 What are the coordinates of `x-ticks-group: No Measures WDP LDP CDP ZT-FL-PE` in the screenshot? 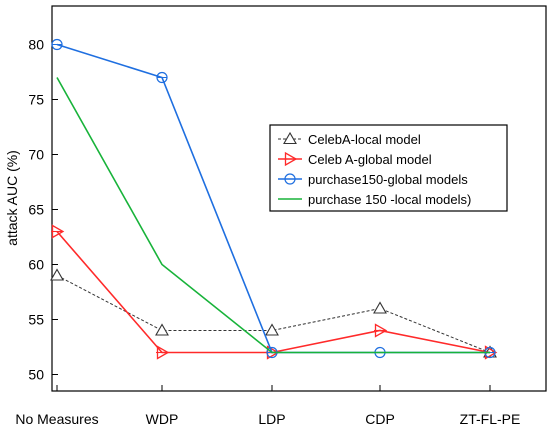 It's located at (267, 406).